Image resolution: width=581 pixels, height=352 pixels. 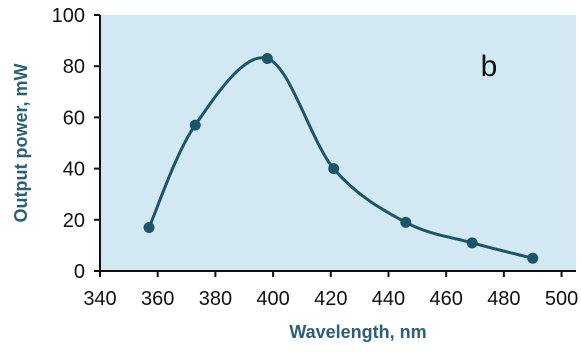 What do you see at coordinates (68, 16) in the screenshot?
I see `y-tick-label: 100` at bounding box center [68, 16].